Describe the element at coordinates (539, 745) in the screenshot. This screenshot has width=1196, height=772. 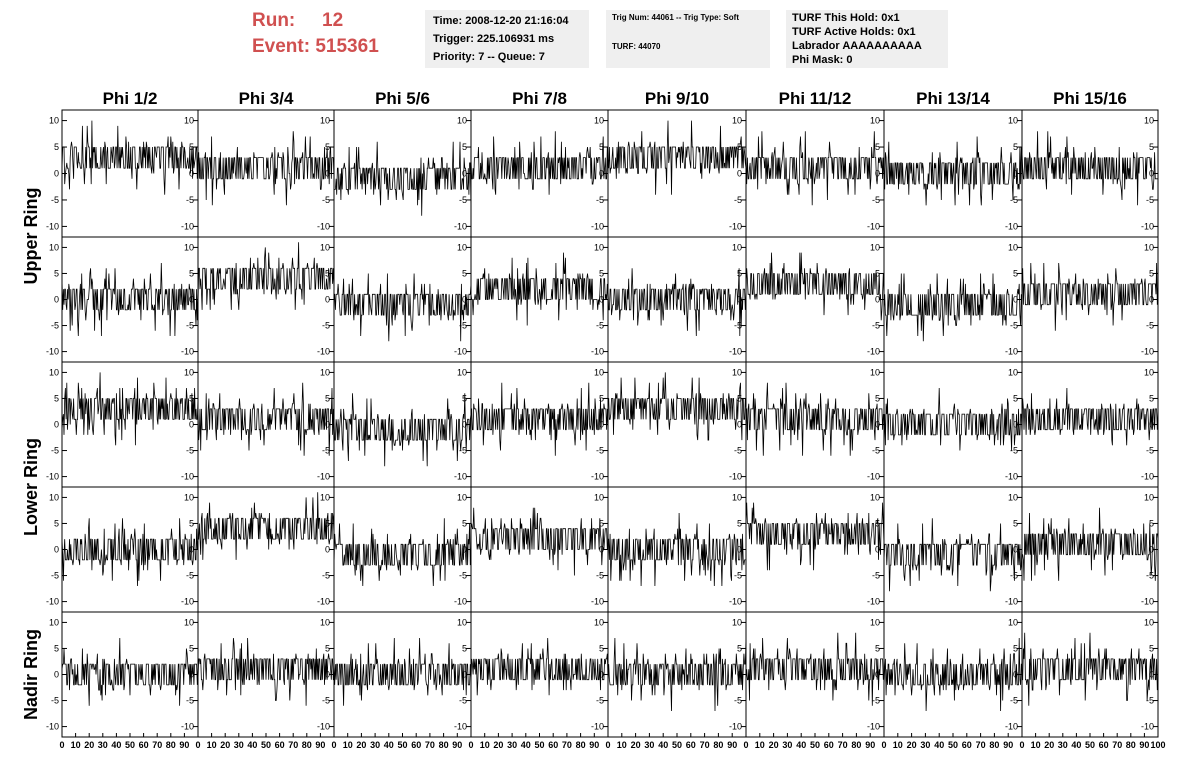
I see `x-tick-label: 50` at that location.